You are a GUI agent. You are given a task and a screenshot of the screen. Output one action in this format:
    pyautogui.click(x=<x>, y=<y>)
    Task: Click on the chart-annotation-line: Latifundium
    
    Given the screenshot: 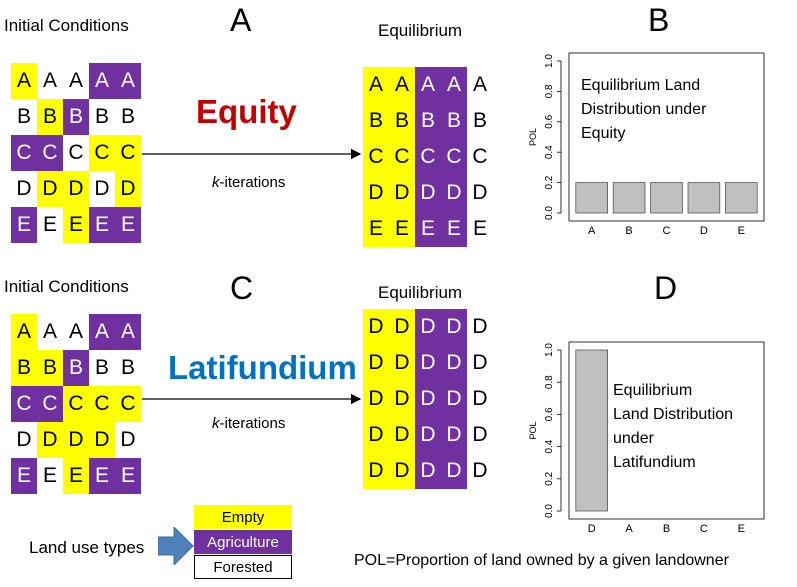 What is the action you would take?
    pyautogui.click(x=654, y=462)
    